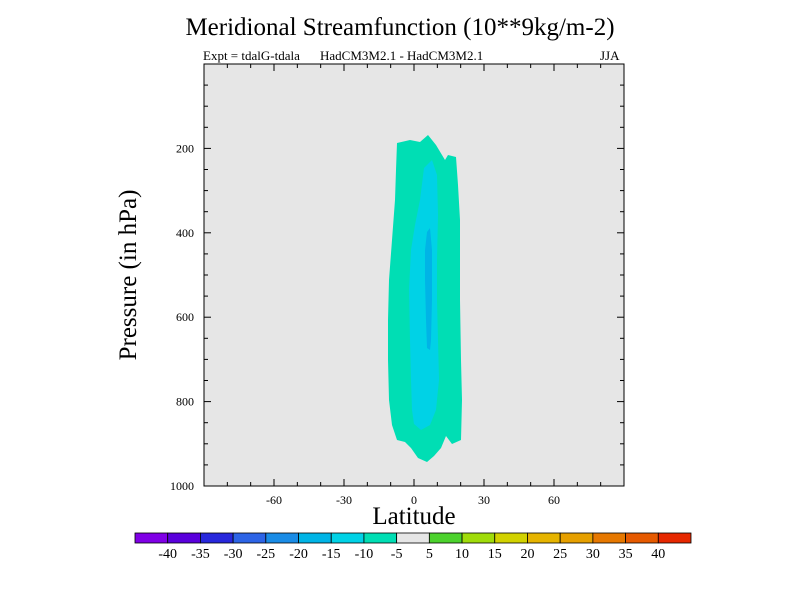 The width and height of the screenshot is (800, 600). What do you see at coordinates (462, 554) in the screenshot?
I see `colorbar-label: 10` at bounding box center [462, 554].